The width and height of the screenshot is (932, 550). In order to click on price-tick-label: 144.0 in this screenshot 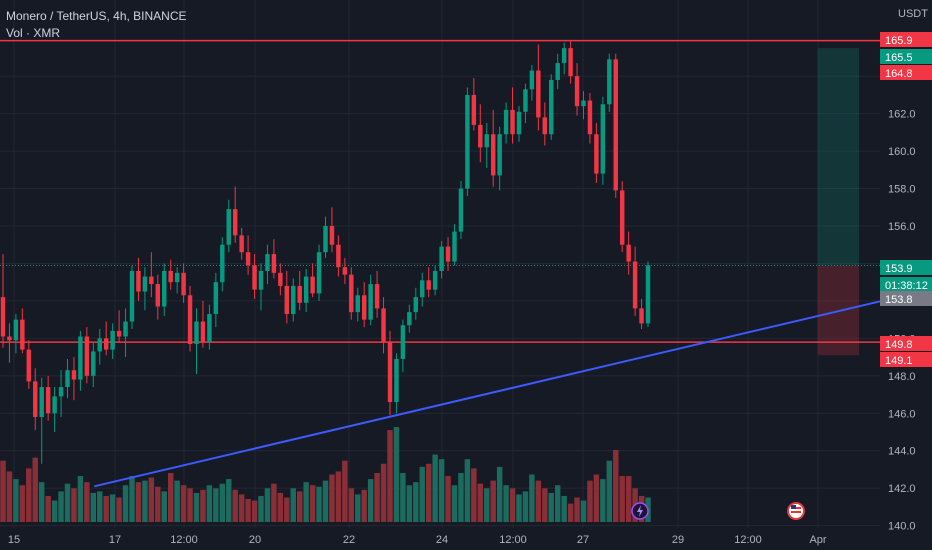, I will do `click(902, 452)`.